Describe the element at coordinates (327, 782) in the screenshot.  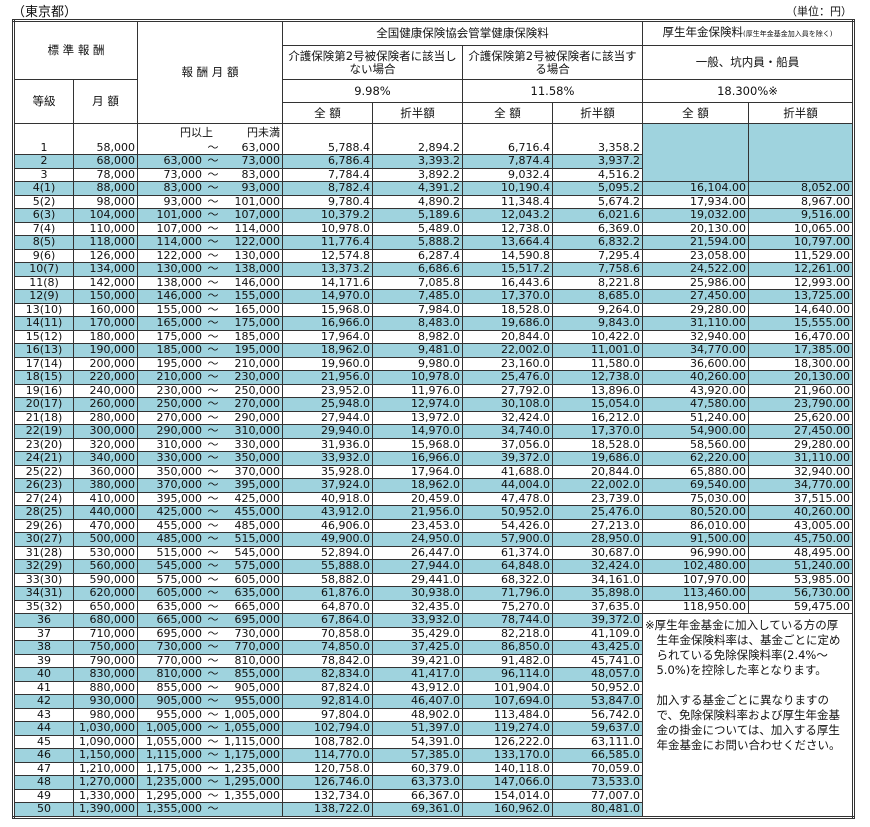
I see `health-no-care-full: 126,746.0` at that location.